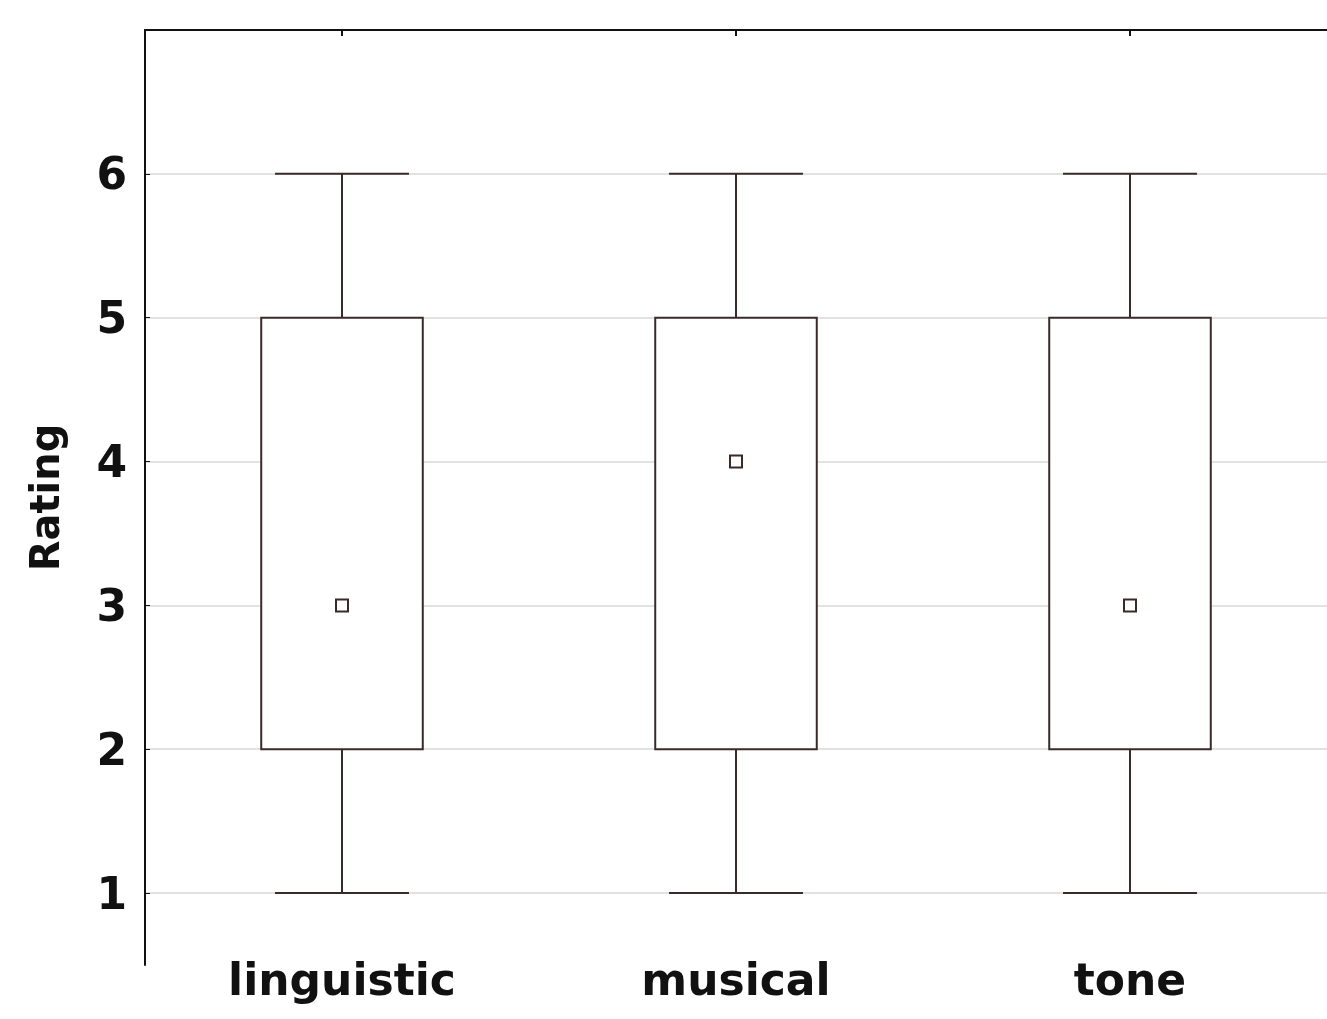 Image resolution: width=1327 pixels, height=1019 pixels. Describe the element at coordinates (111, 893) in the screenshot. I see `y-tick-label: 1` at that location.